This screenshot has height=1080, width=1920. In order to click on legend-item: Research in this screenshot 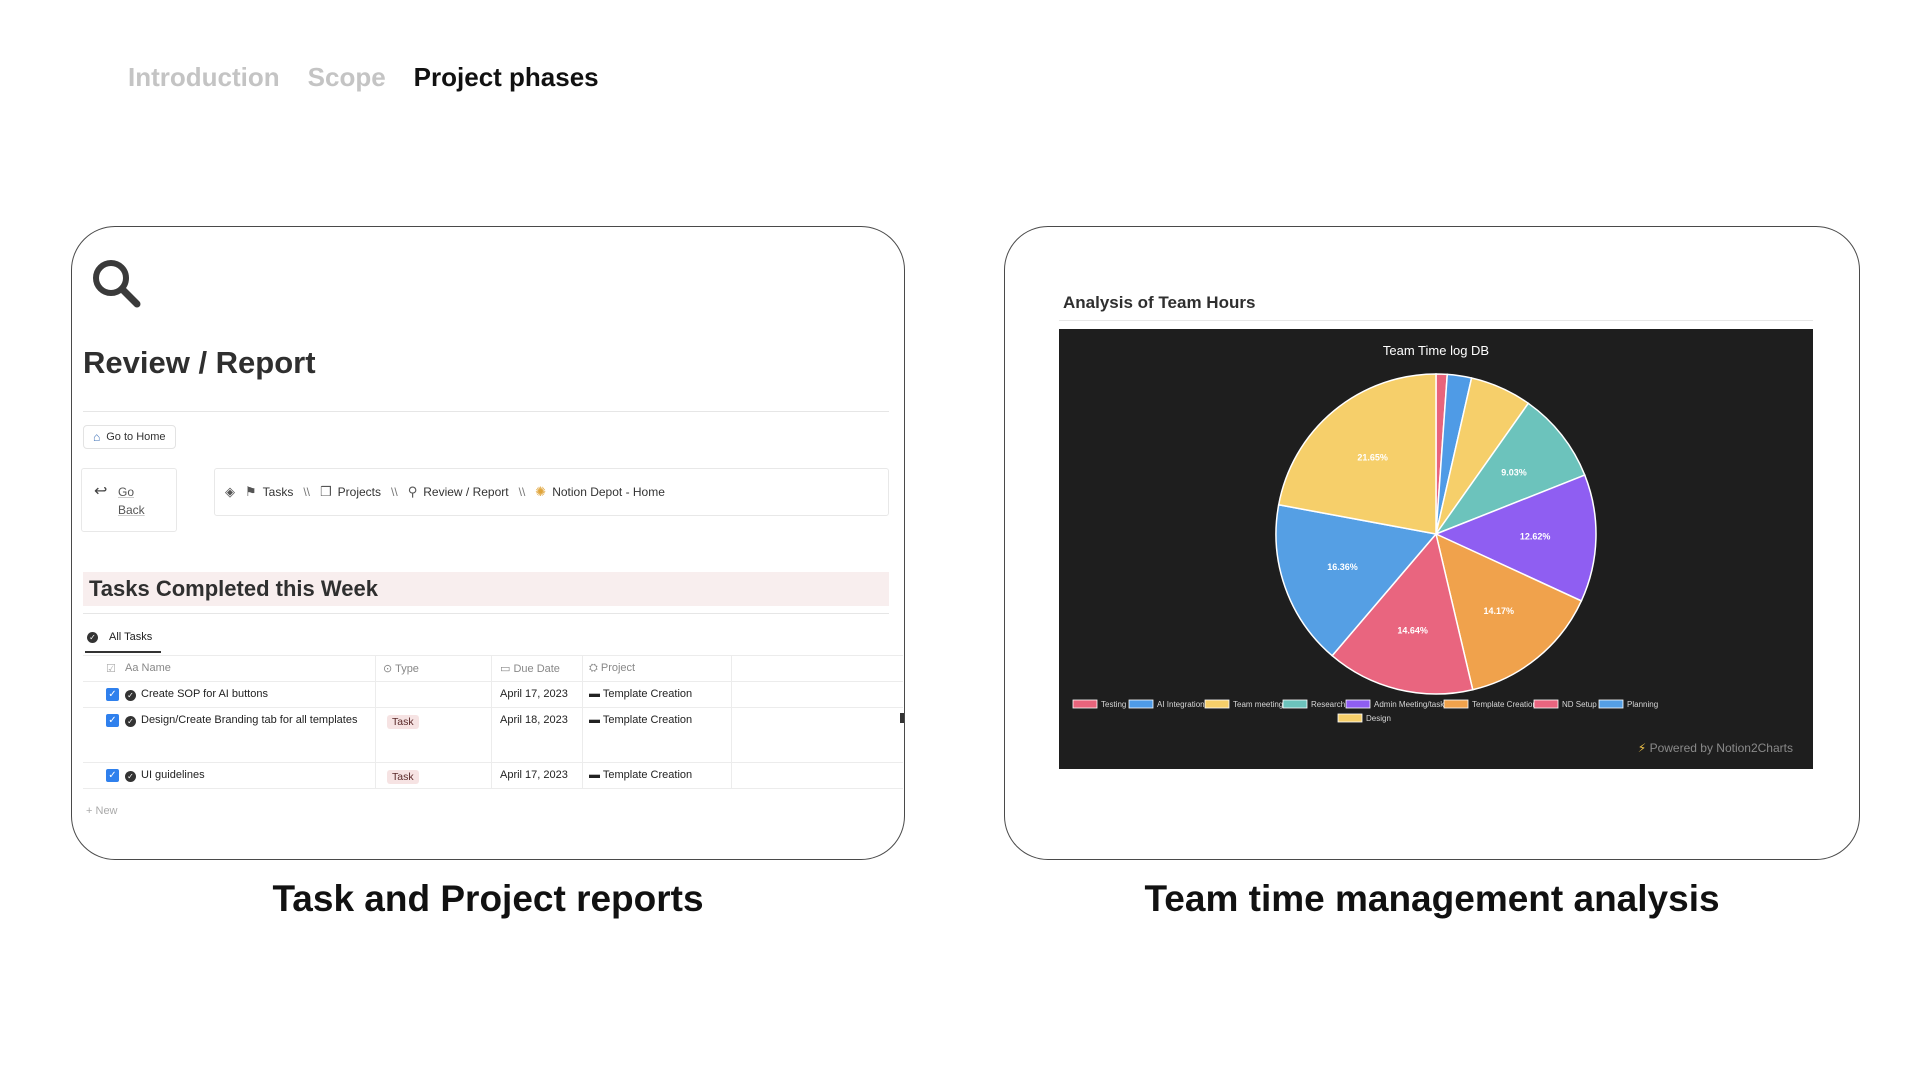, I will do `click(1313, 704)`.